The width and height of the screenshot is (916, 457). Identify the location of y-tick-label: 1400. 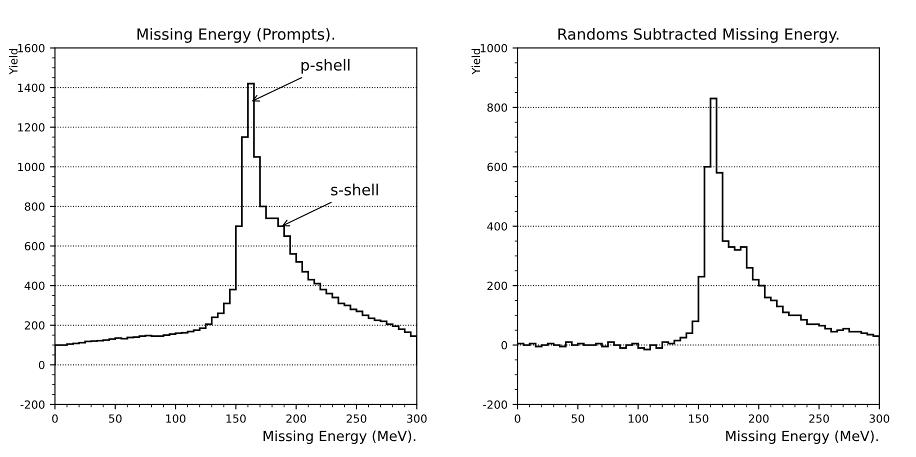
(31, 88).